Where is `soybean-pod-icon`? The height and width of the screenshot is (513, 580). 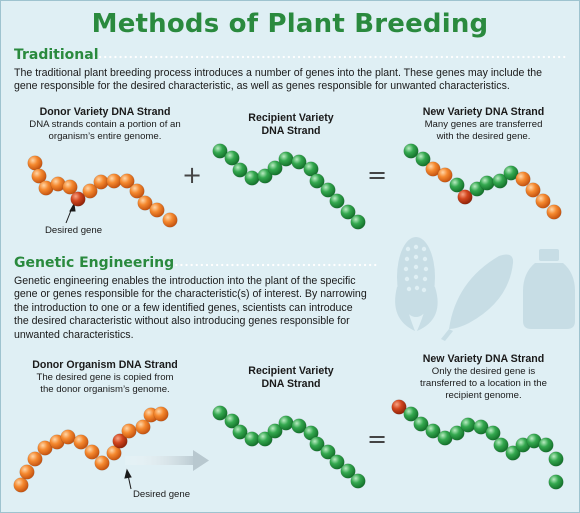 soybean-pod-icon is located at coordinates (477, 297).